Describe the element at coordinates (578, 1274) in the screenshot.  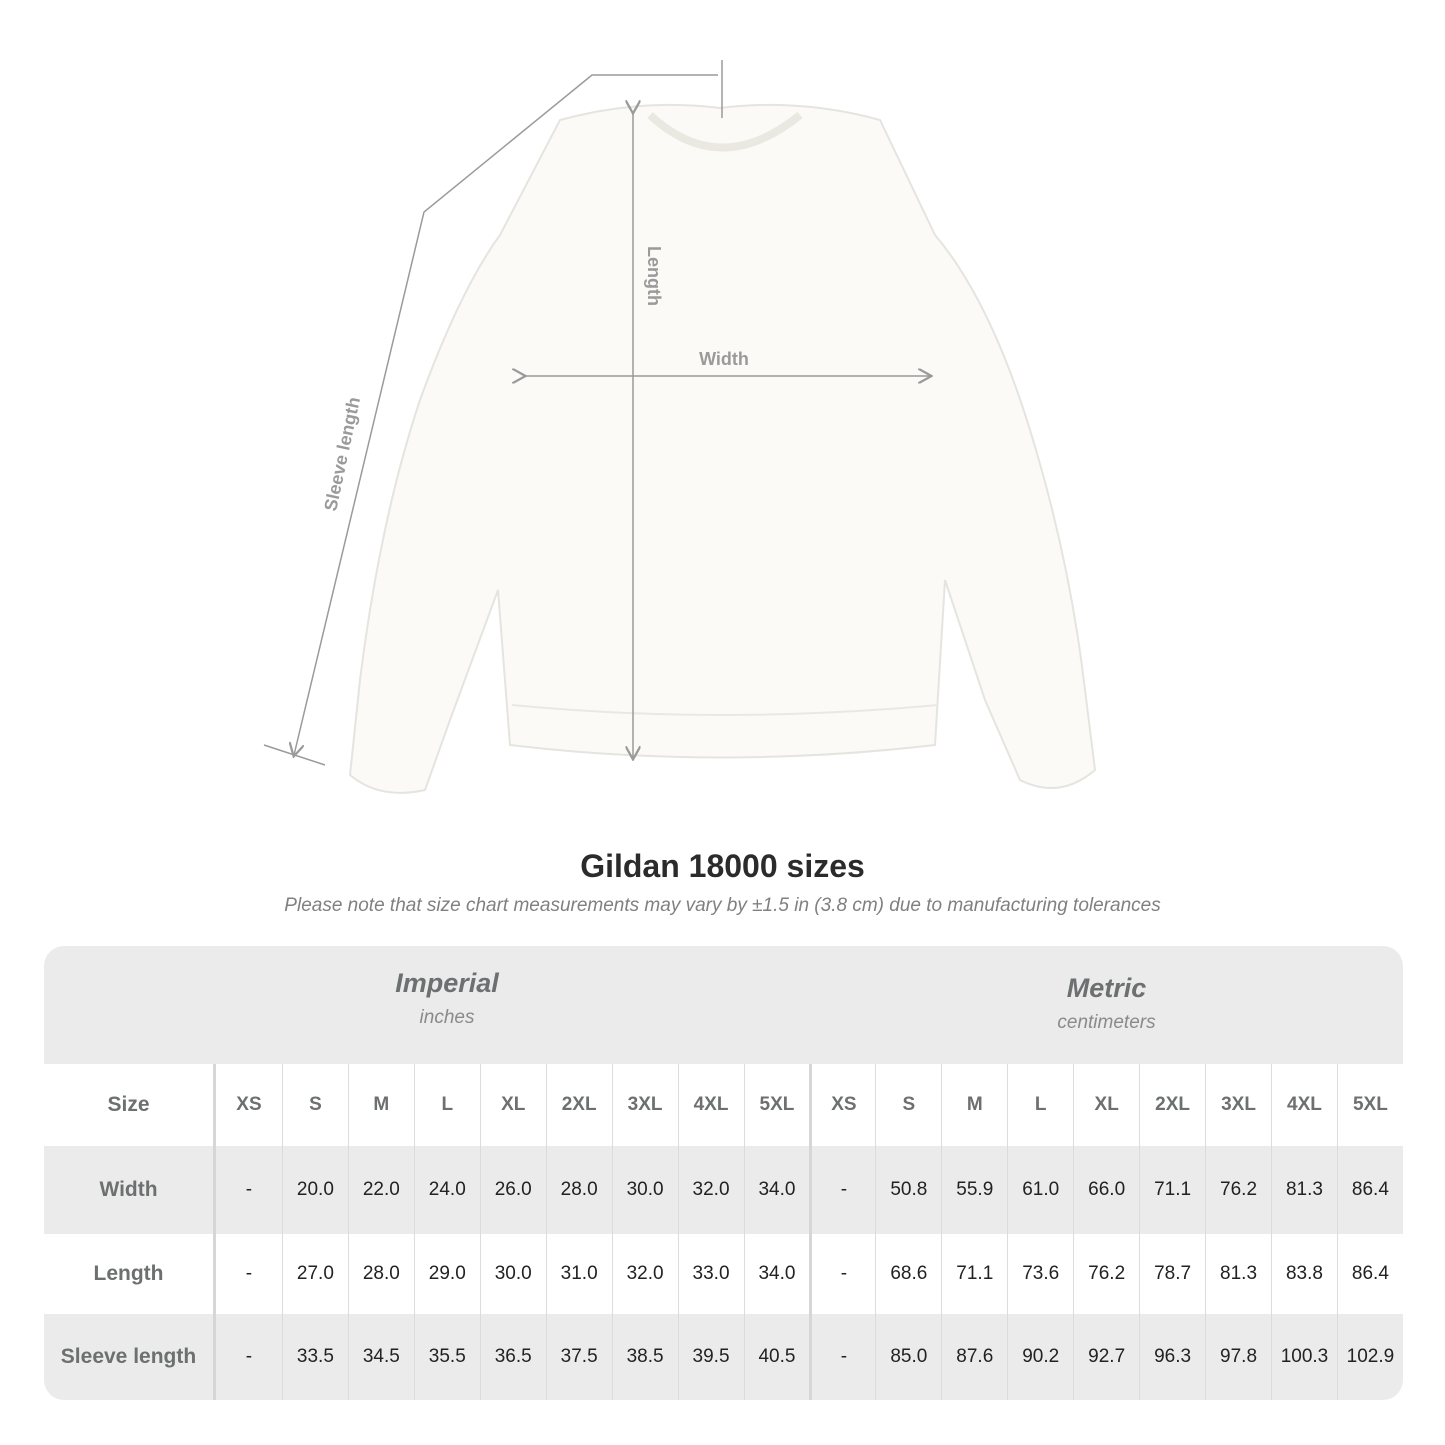
I see `table-cell: 31.0` at that location.